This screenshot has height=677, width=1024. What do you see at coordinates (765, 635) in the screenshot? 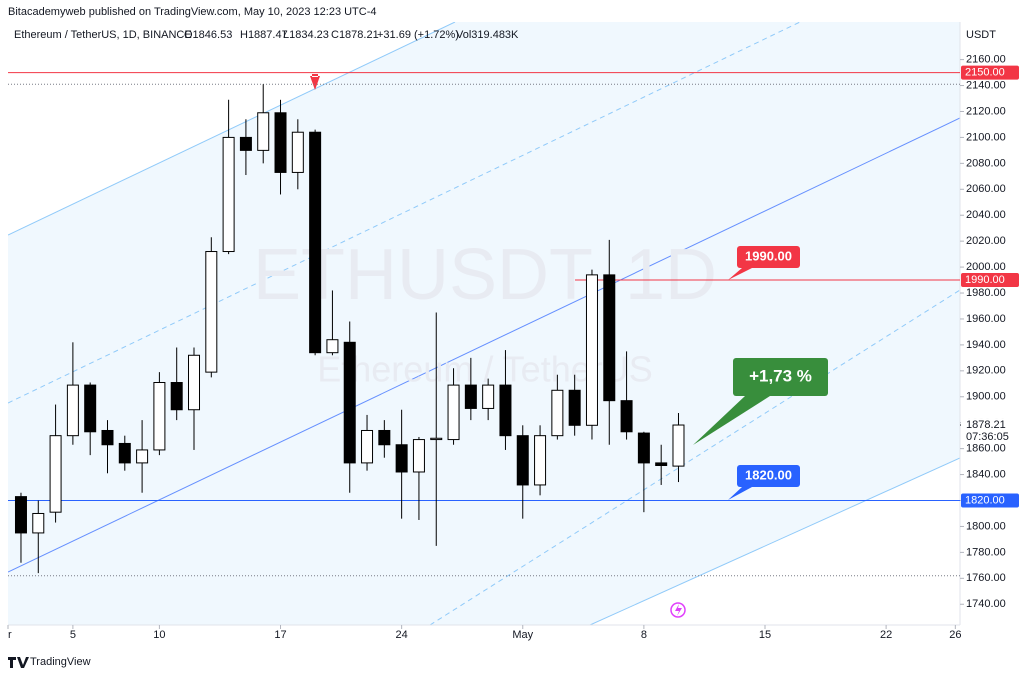
I see `x-tick-label: 15` at bounding box center [765, 635].